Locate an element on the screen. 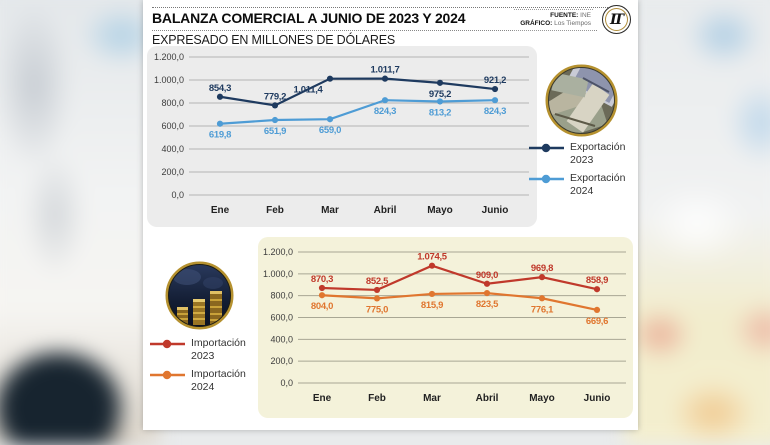 The image size is (770, 445). legend-item-exportacion-2024: Exportación 2024 is located at coordinates (581, 185).